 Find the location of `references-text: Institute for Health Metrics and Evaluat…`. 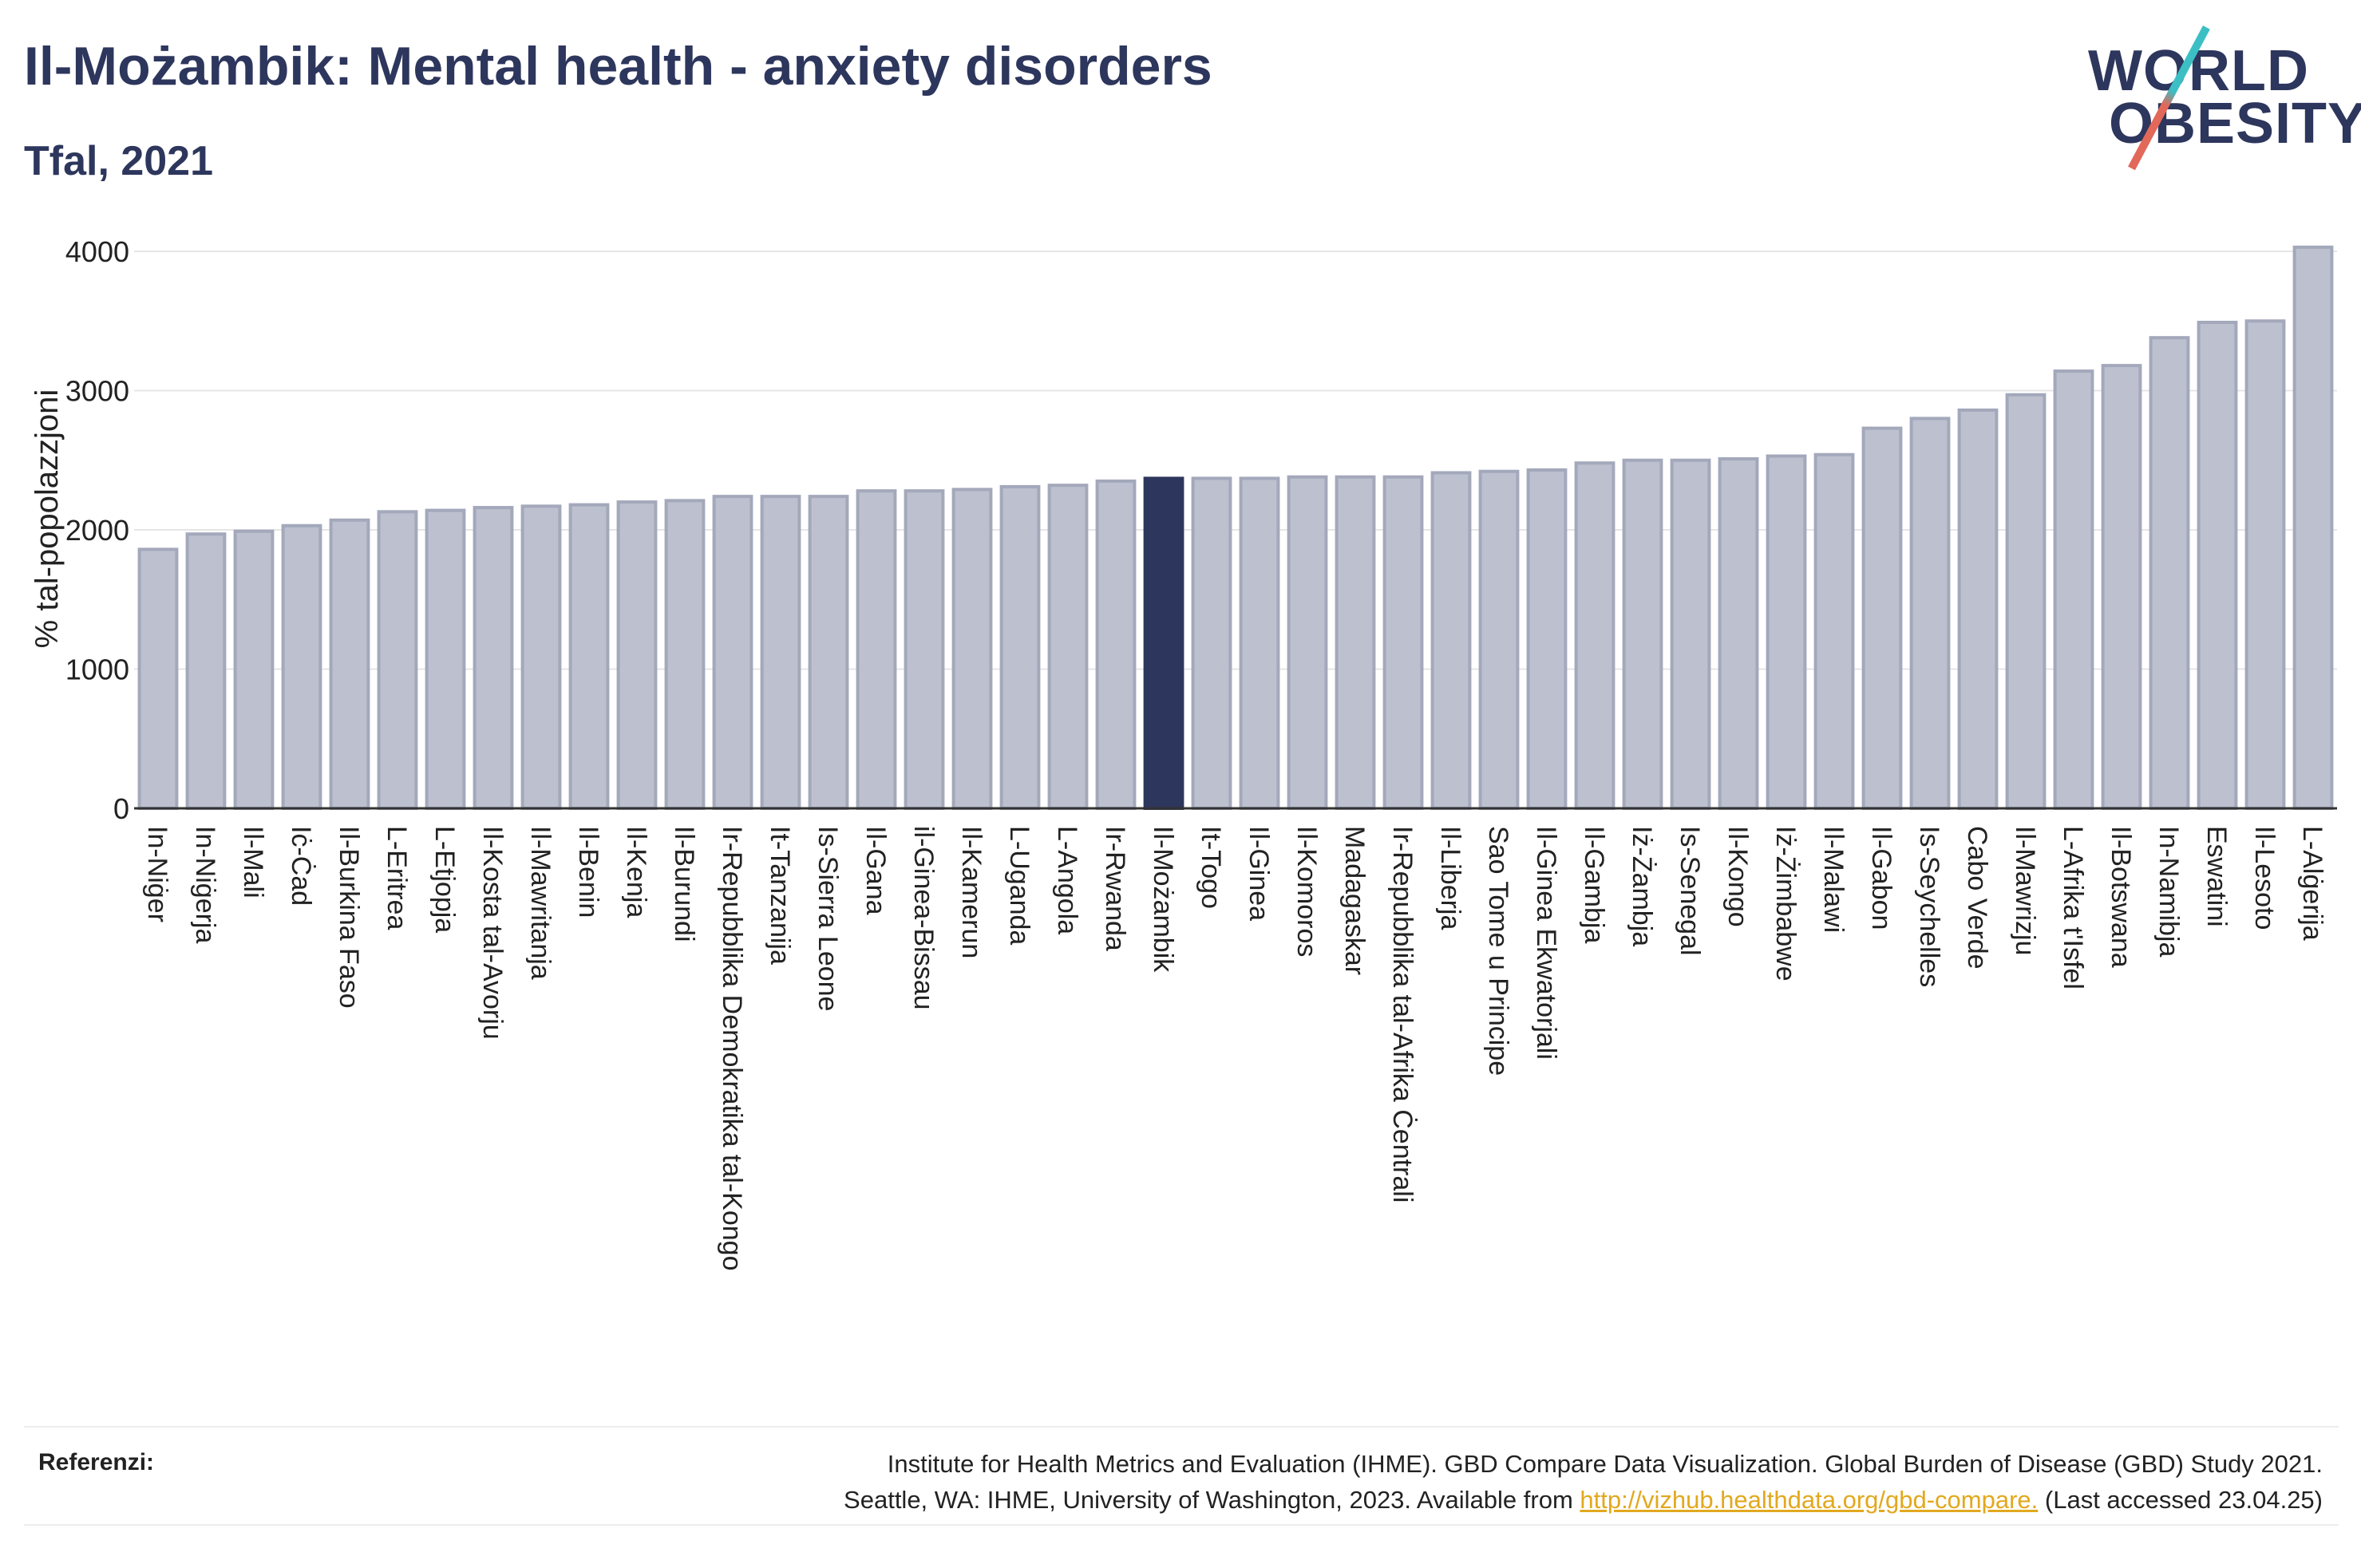

references-text: Institute for Health Metrics and Evaluat… is located at coordinates (1583, 1482).